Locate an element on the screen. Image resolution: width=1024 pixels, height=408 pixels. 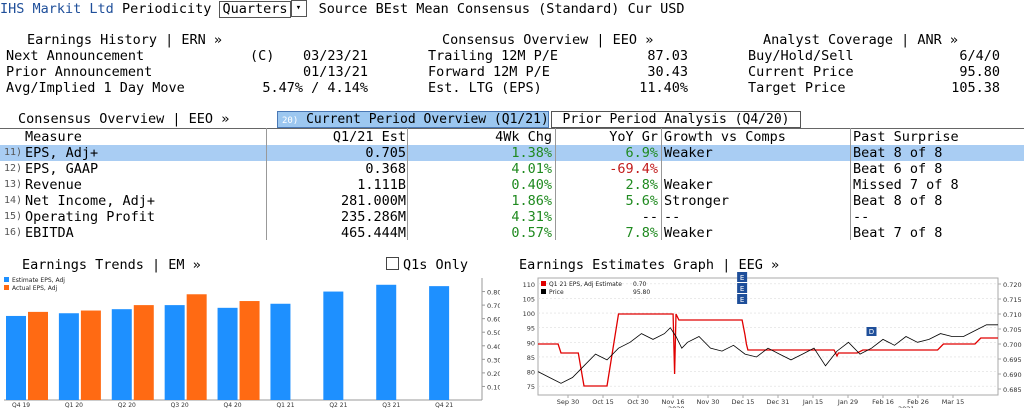
x-tick-label: Q3 20 is located at coordinates (180, 405).